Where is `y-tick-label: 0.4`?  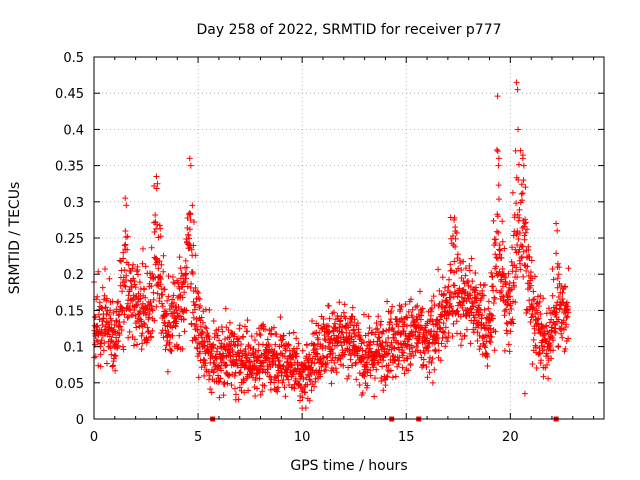 y-tick-label: 0.4 is located at coordinates (73, 130).